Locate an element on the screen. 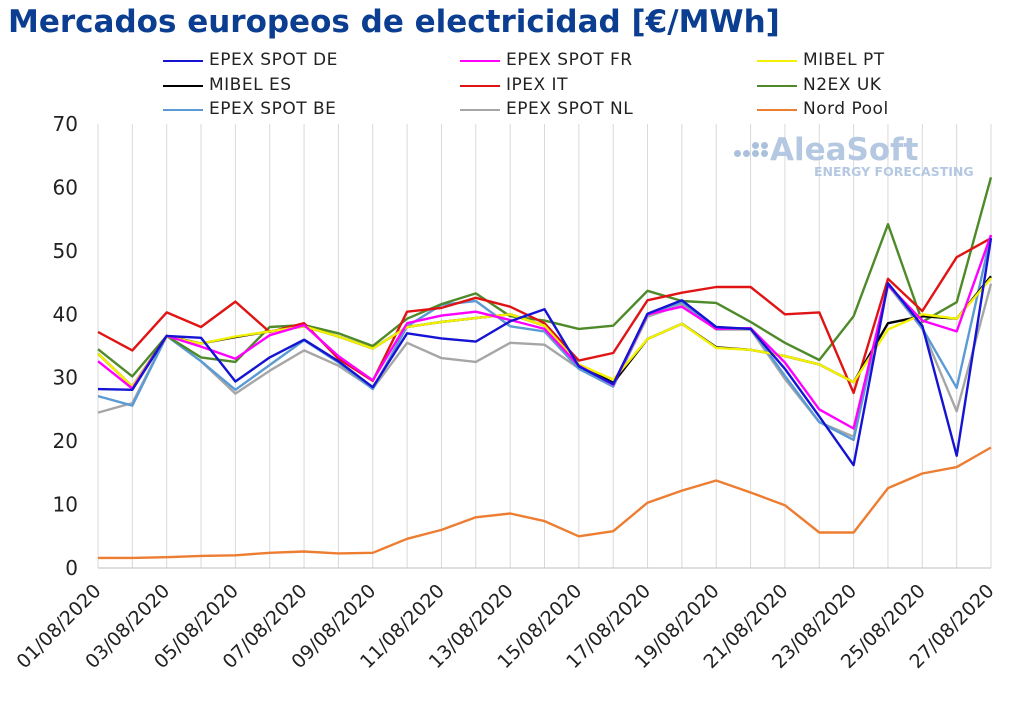 This screenshot has height=714, width=1024. series-line-mibel-pt is located at coordinates (544, 332).